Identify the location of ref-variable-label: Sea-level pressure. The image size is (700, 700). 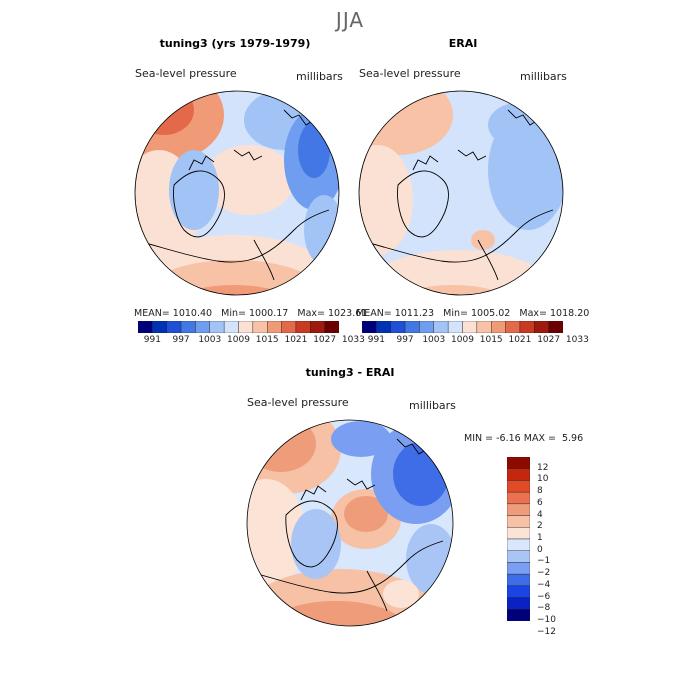
(410, 73).